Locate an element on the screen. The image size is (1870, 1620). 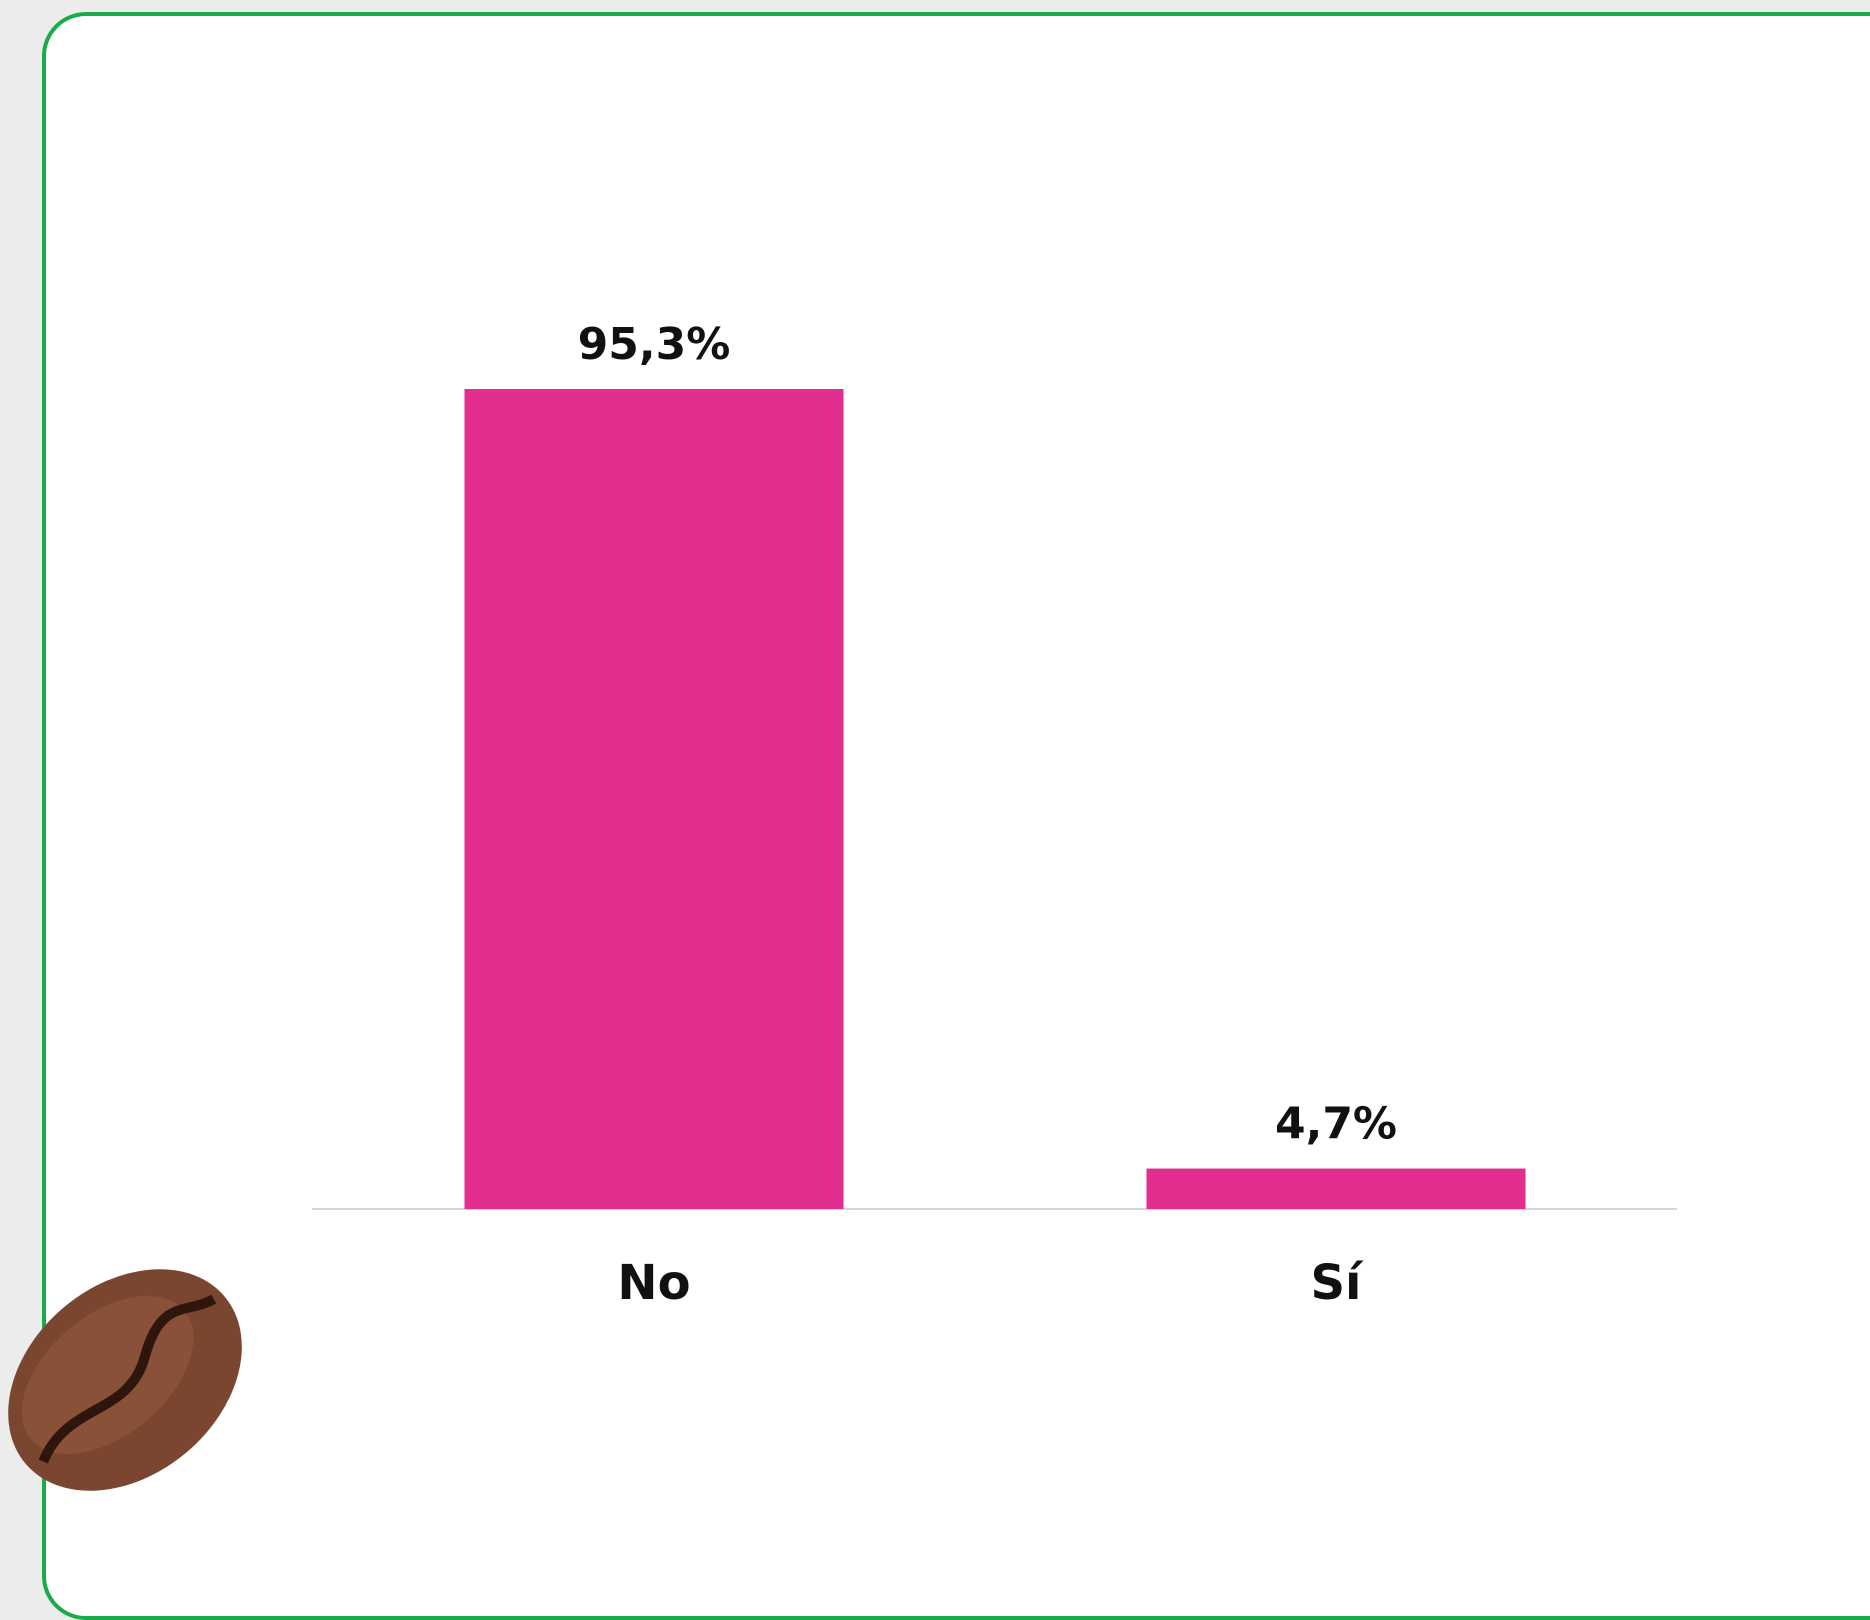
value-label: 4,7% is located at coordinates (1336, 1124).